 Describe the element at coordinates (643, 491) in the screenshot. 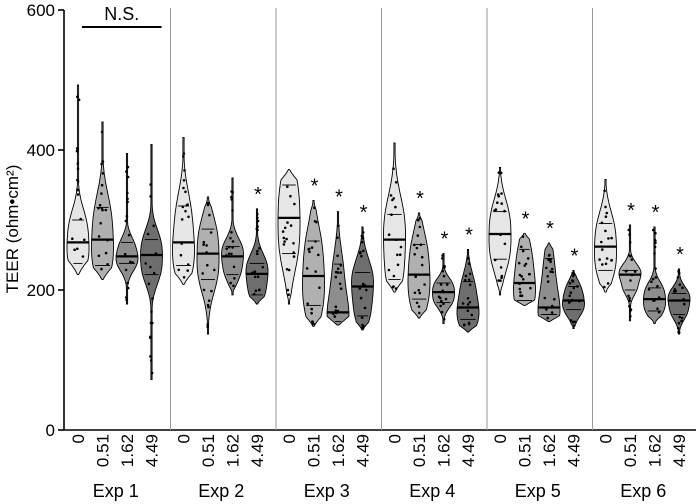

I see `group-label: Exp 6` at that location.